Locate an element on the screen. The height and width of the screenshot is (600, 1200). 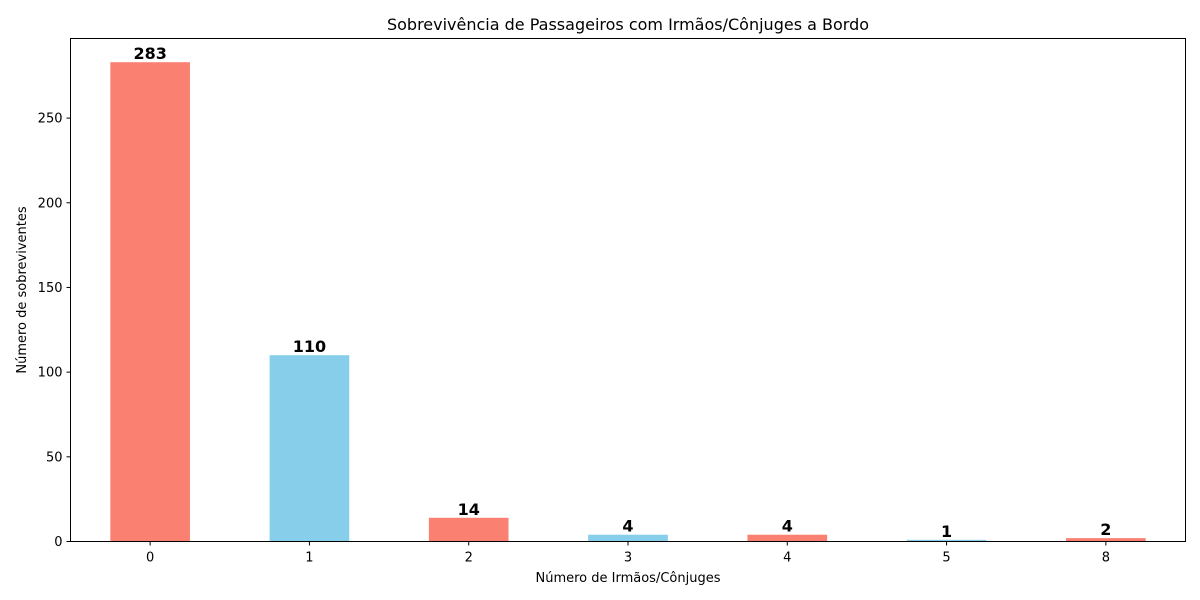
data-label-4: 4 is located at coordinates (787, 526).